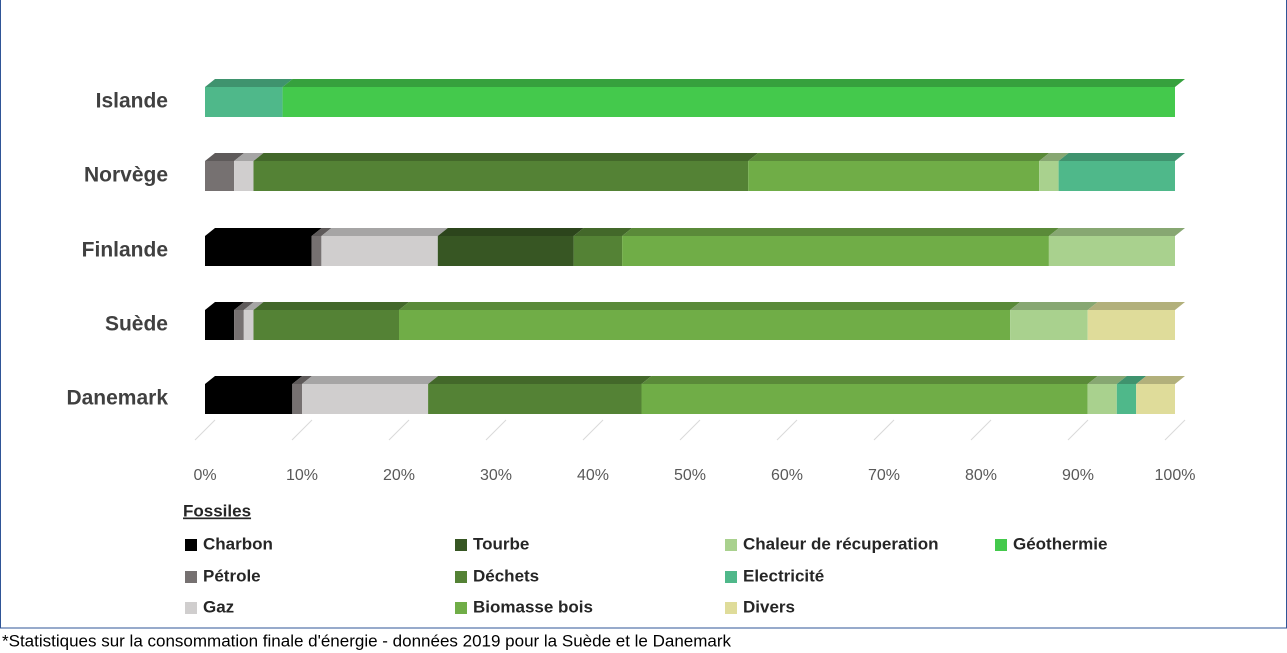 The image size is (1287, 653). Describe the element at coordinates (501, 543) in the screenshot. I see `legend-label: Tourbe` at that location.